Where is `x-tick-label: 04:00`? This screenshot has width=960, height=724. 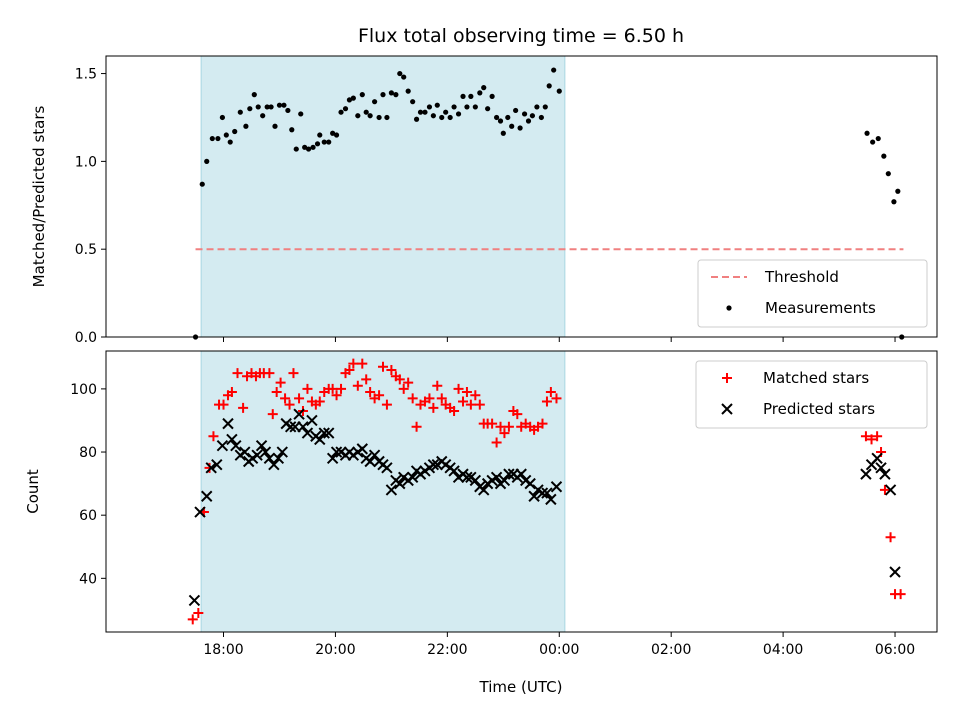 x-tick-label: 04:00 is located at coordinates (783, 650).